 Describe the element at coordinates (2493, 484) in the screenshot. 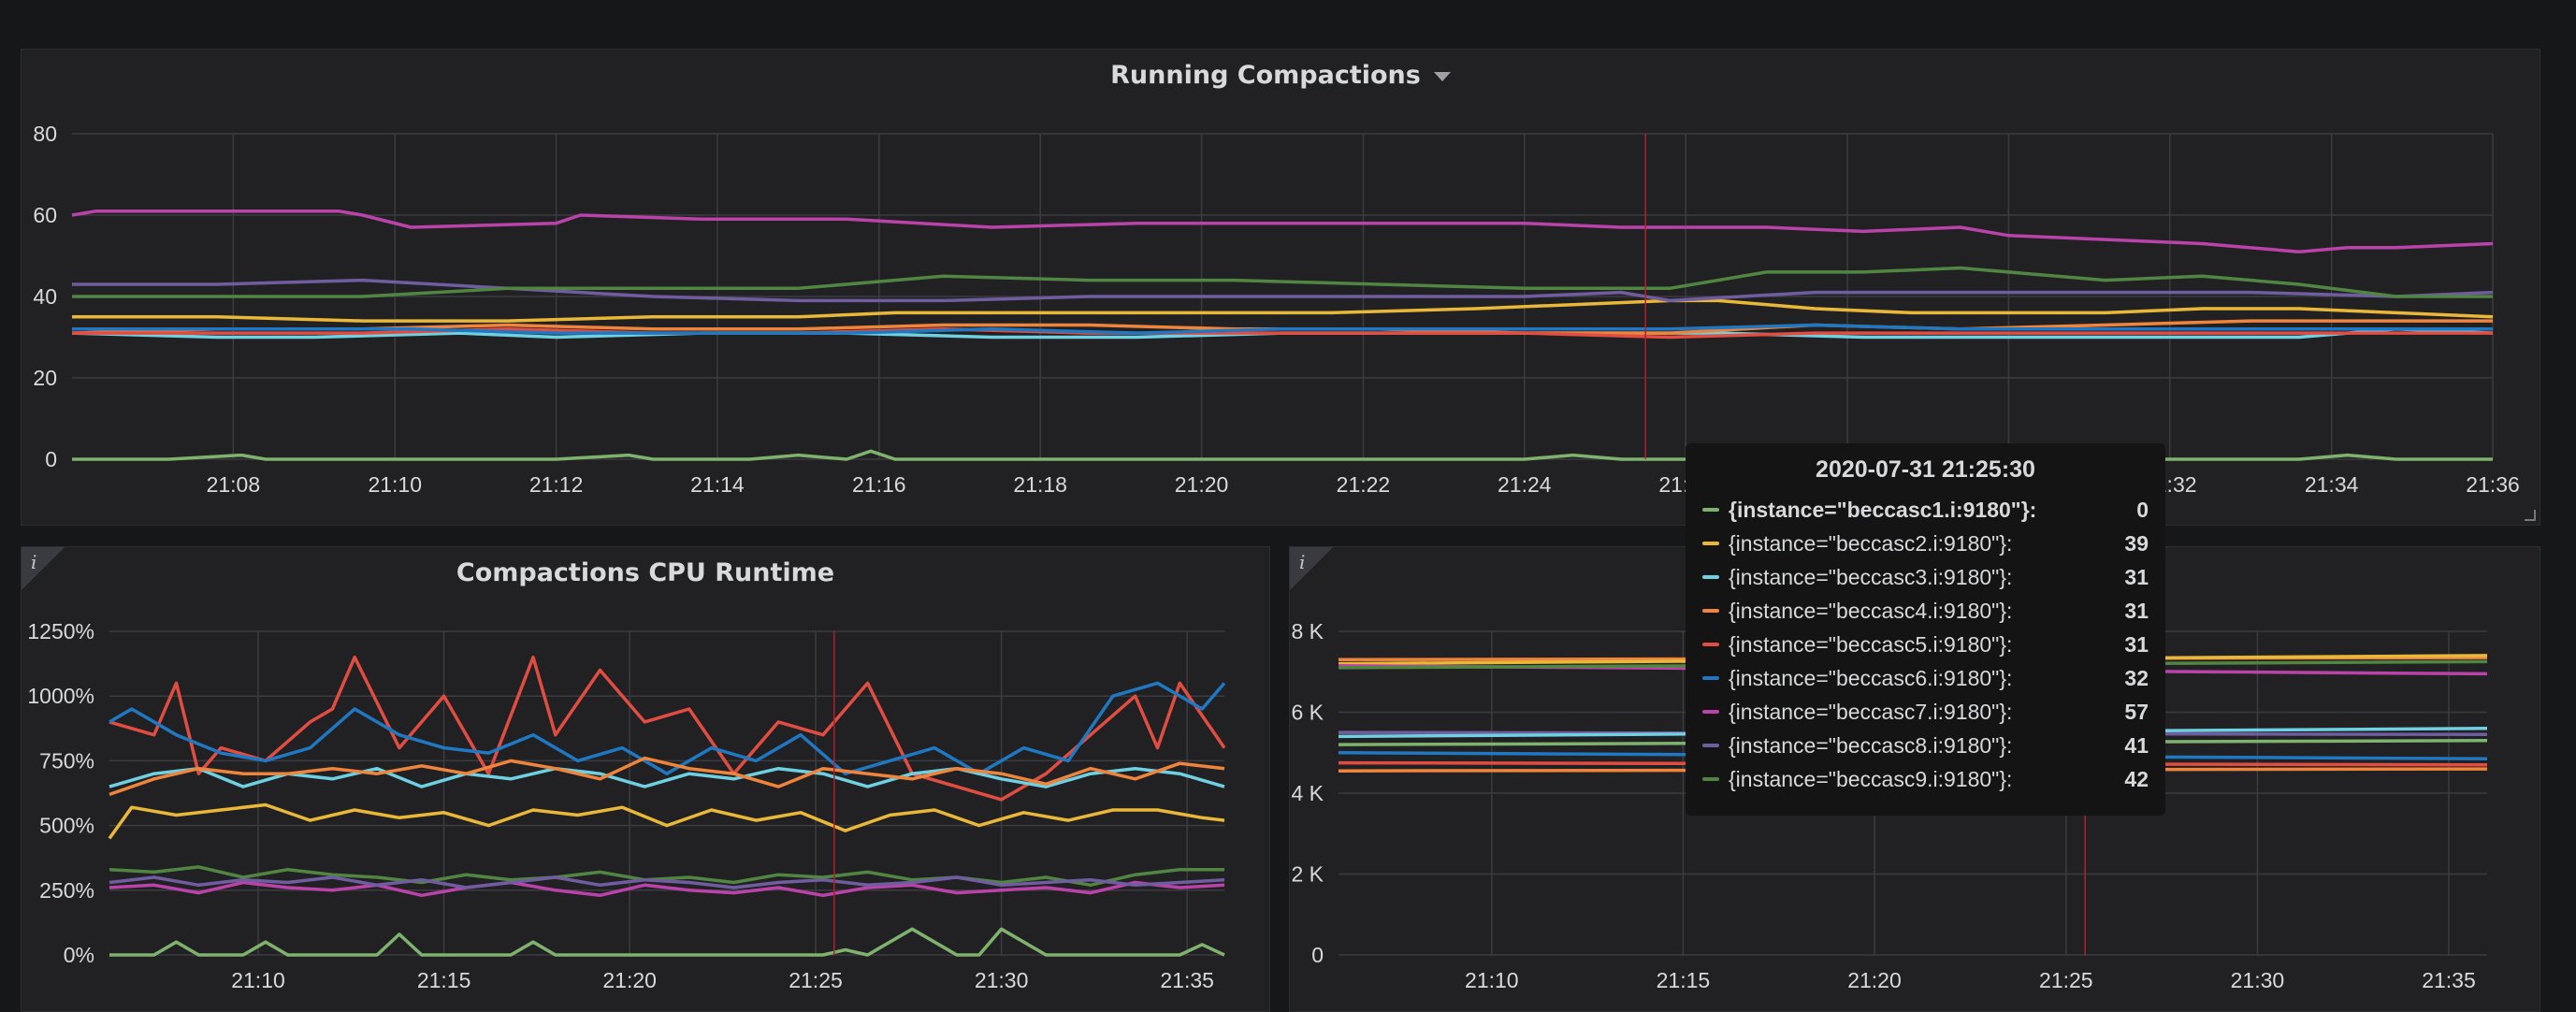

I see `x-tick-label: 21:36` at that location.